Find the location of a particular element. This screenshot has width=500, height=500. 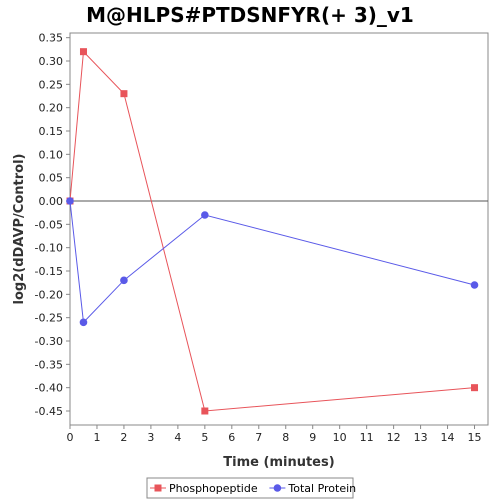

y-tick-label: 0.25 is located at coordinates (51, 84).